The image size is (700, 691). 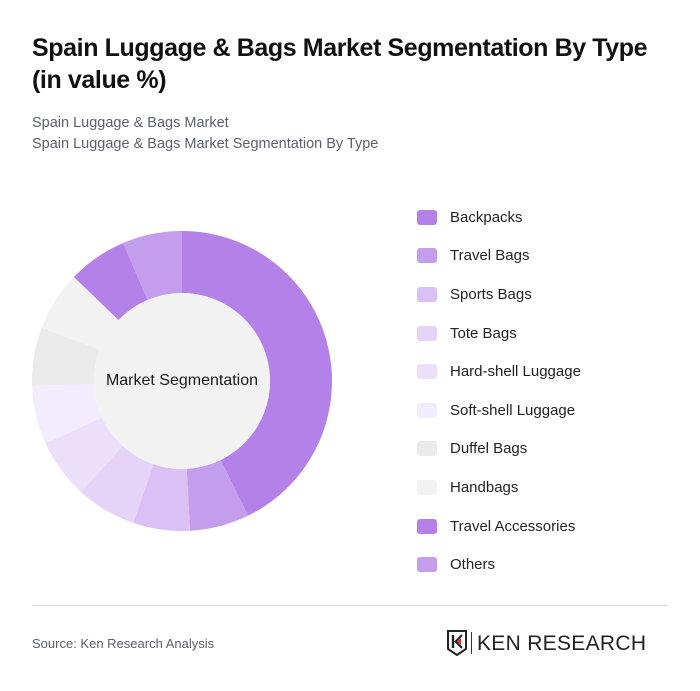 What do you see at coordinates (484, 487) in the screenshot?
I see `legend-label: Handbags` at bounding box center [484, 487].